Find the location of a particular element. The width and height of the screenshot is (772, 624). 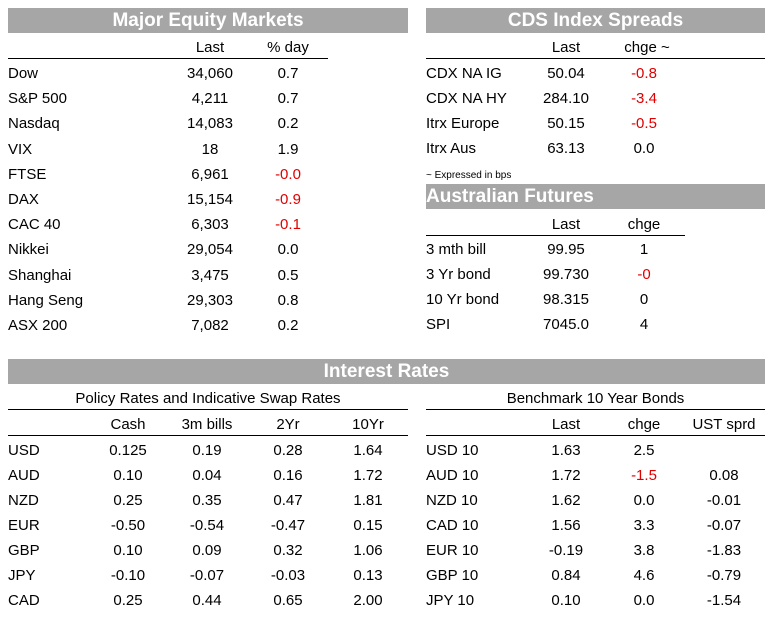

equity-row-name: Shanghai is located at coordinates (40, 275).